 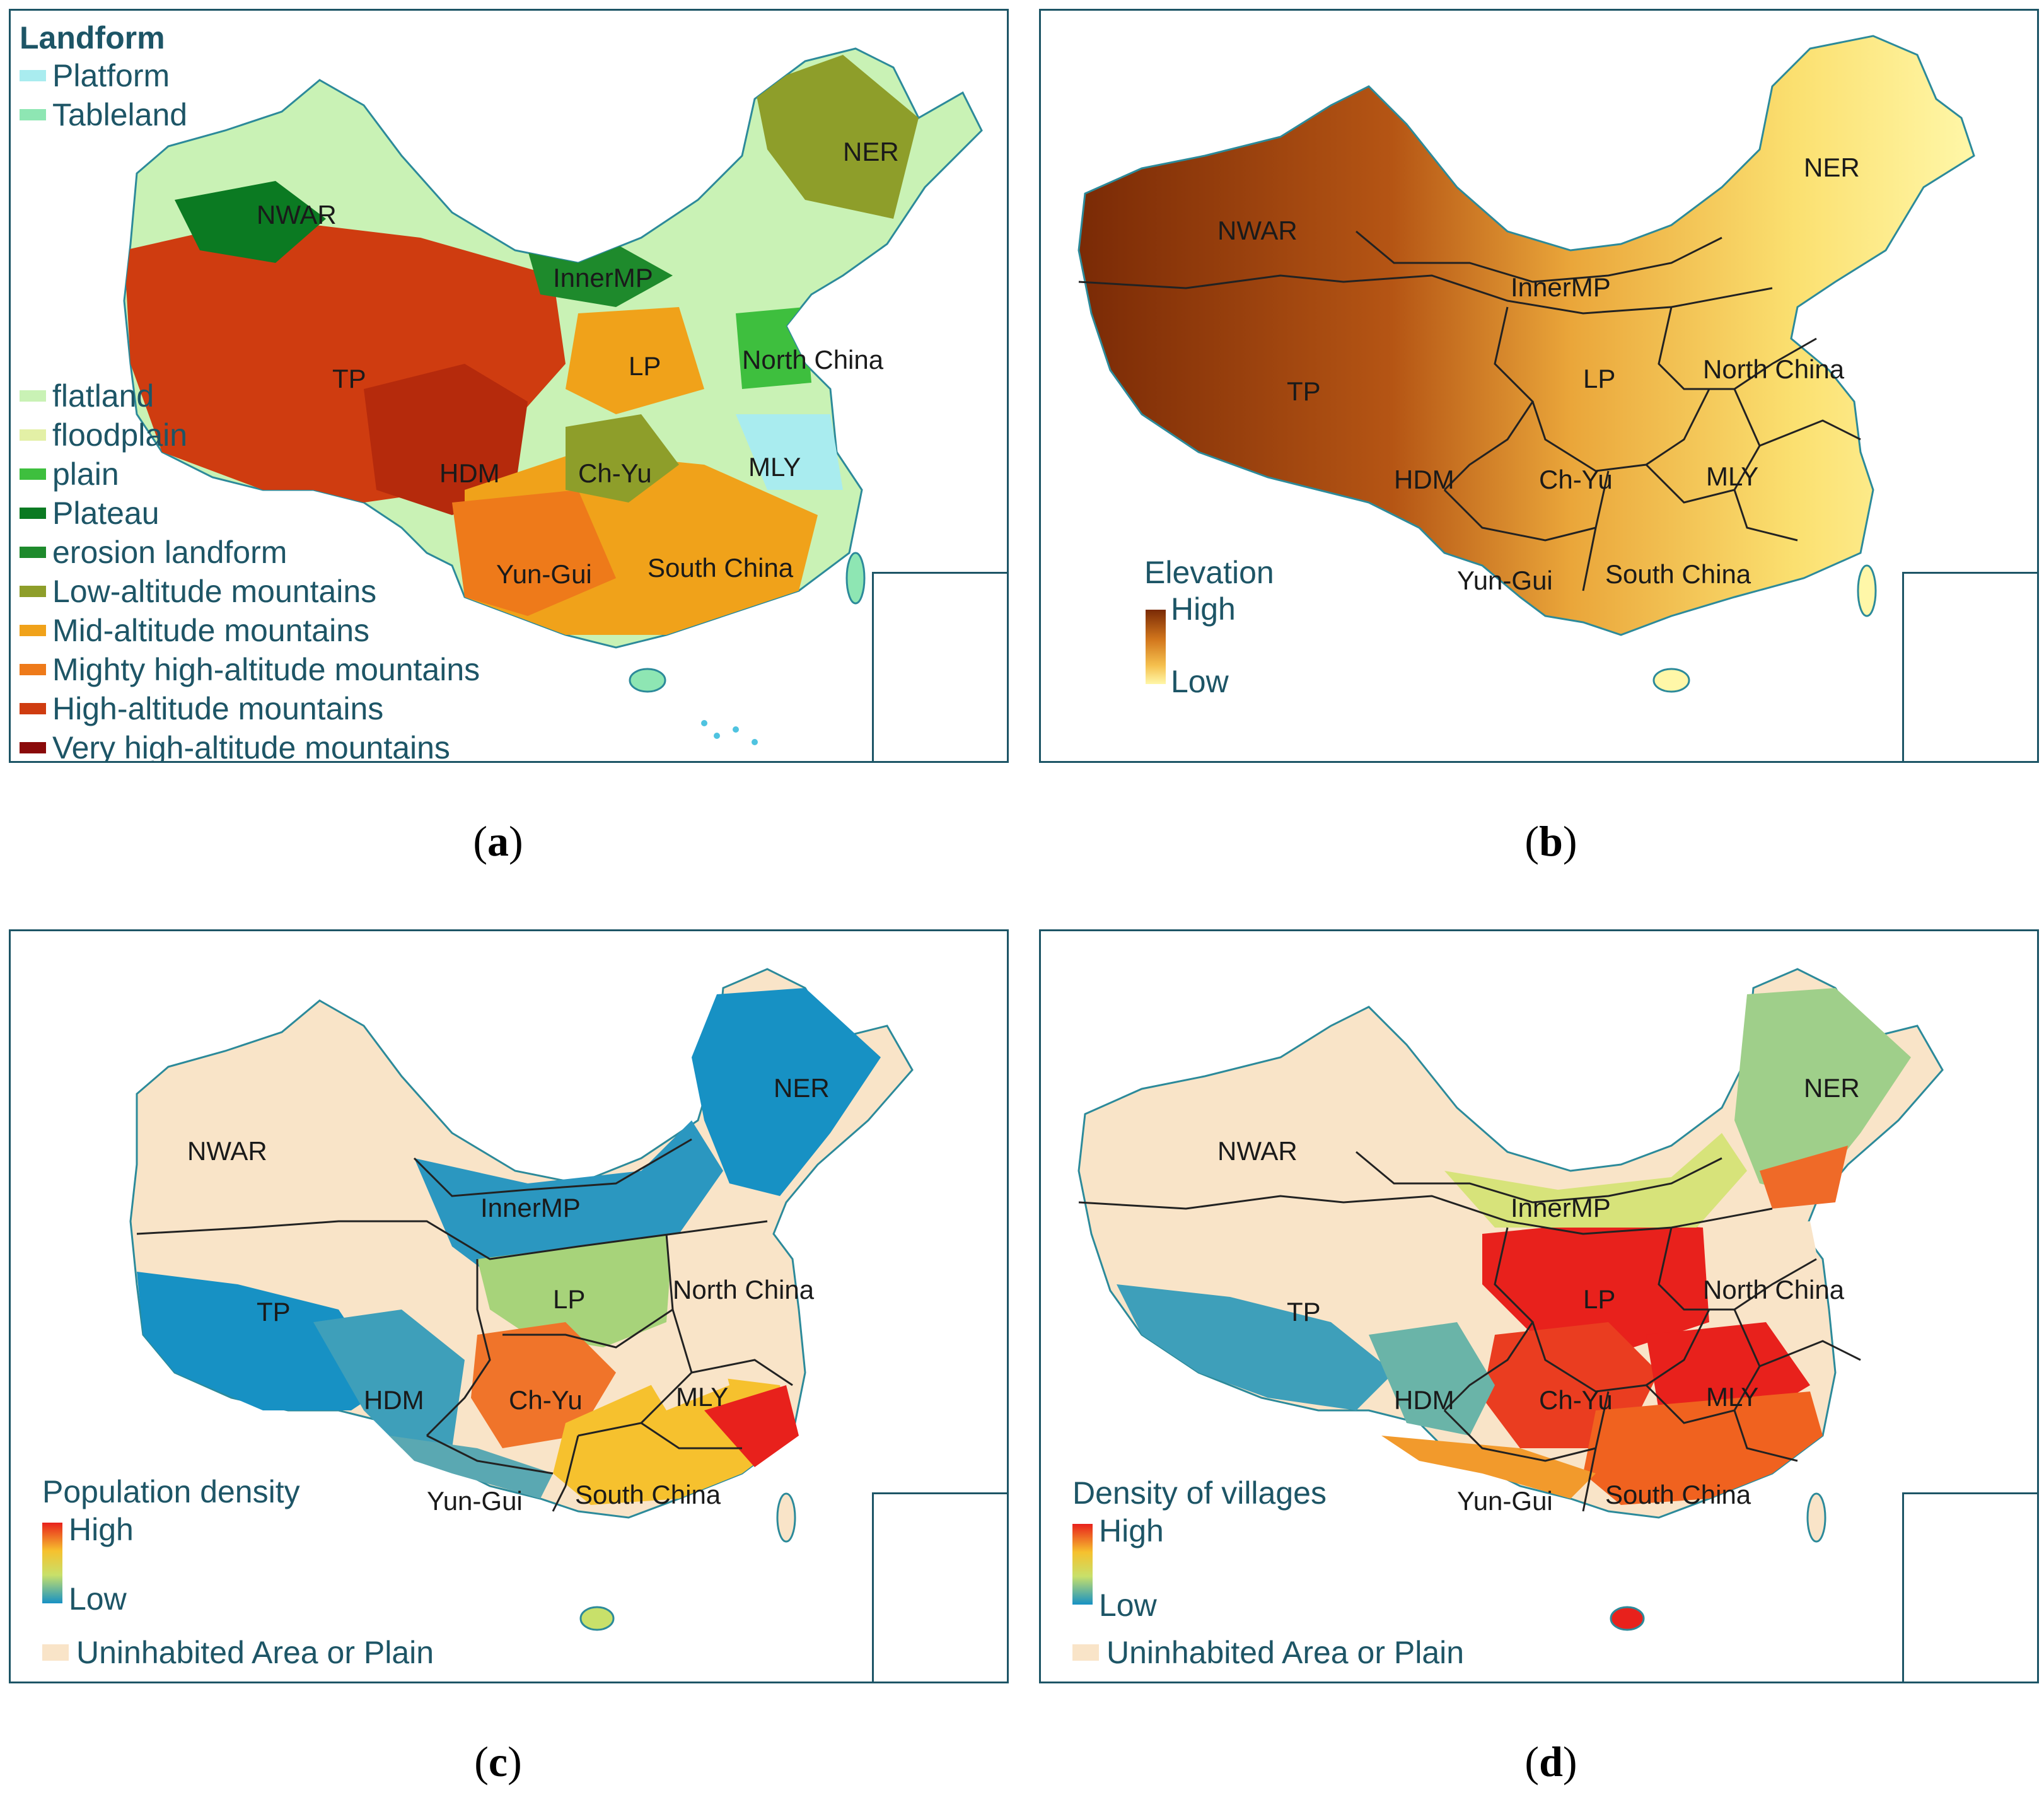 I want to click on legend-label: floodplain, so click(x=120, y=435).